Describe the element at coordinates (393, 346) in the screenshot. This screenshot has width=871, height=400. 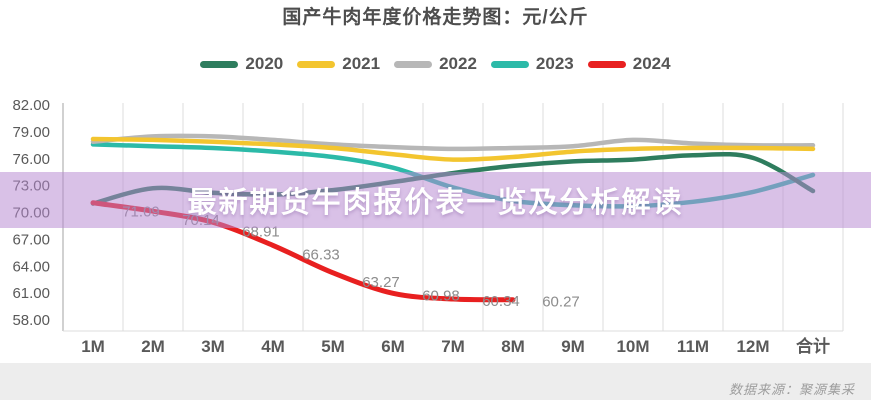
I see `x-axis-tick-label: 6M` at that location.